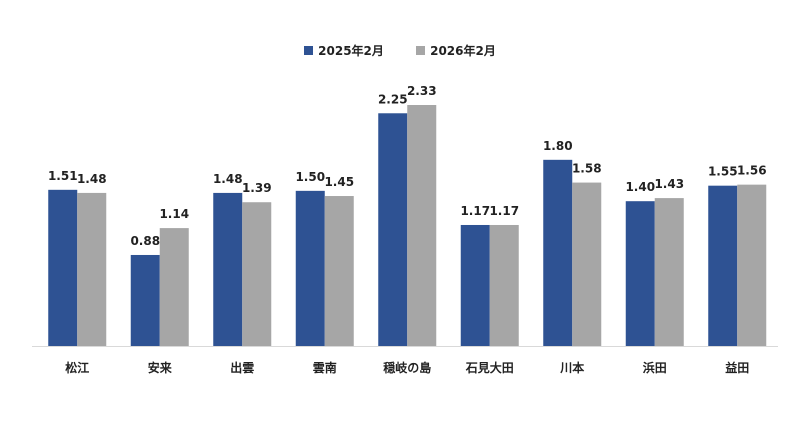 Image resolution: width=800 pixels, height=435 pixels. What do you see at coordinates (242, 367) in the screenshot?
I see `category-label-2: 出雲` at bounding box center [242, 367].